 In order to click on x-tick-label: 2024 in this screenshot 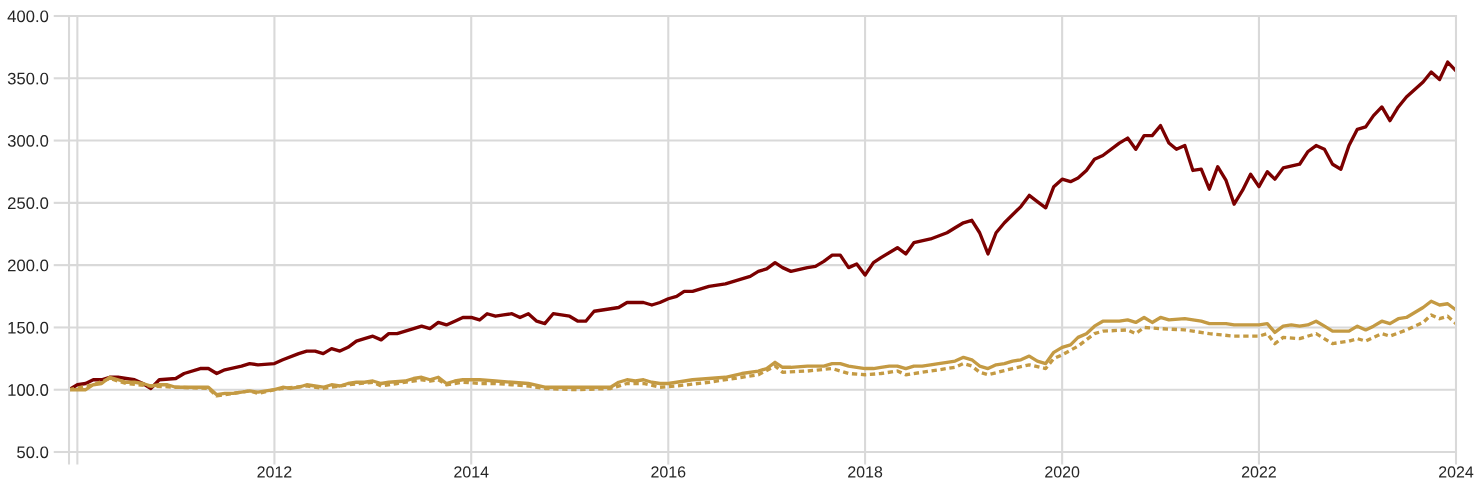, I will do `click(1456, 472)`.